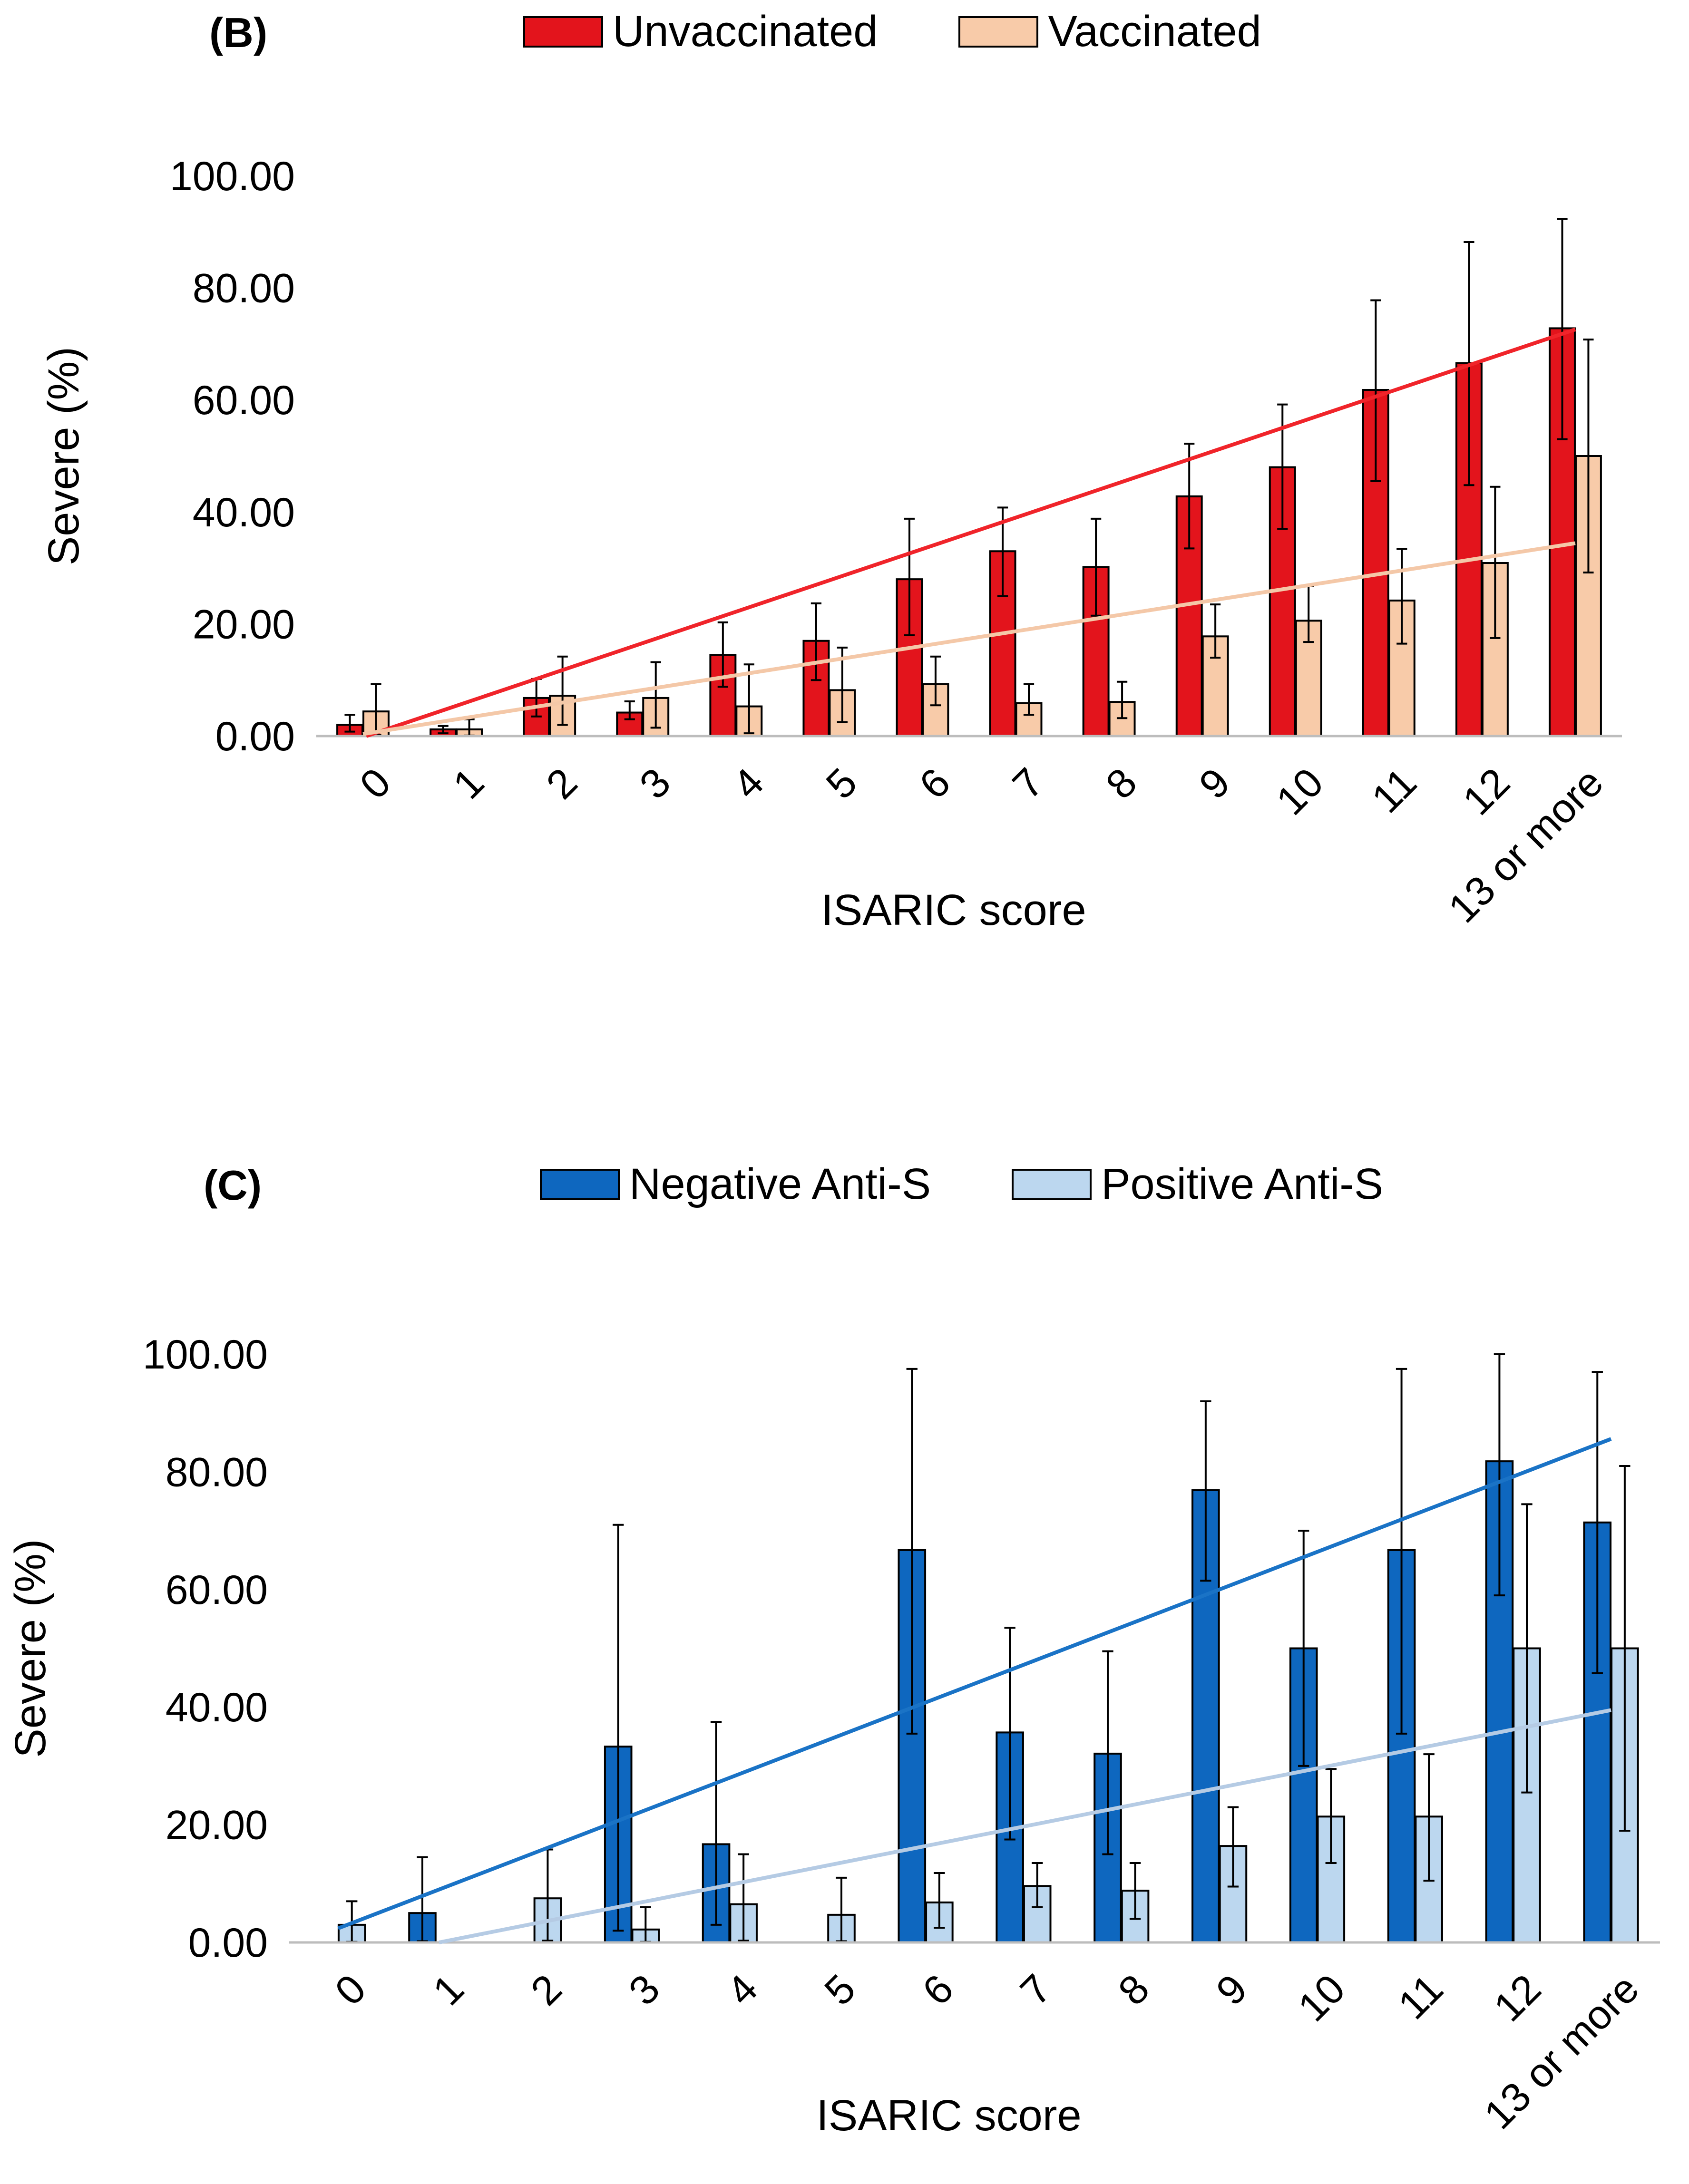 This screenshot has width=1689, height=2184. Describe the element at coordinates (1052, 1184) in the screenshot. I see `legend-swatch-positive-anti-s` at that location.